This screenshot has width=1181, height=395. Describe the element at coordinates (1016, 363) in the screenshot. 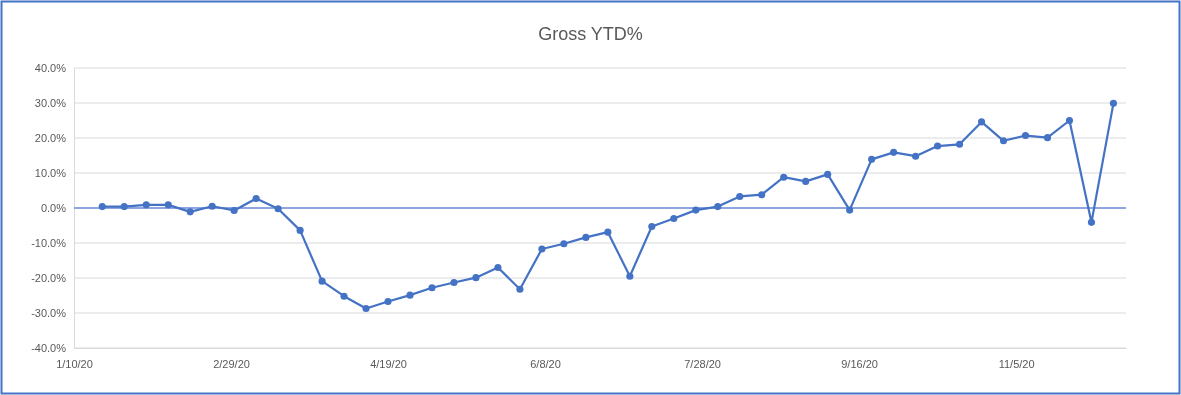

I see `x-tick-label: 11/5/20` at that location.